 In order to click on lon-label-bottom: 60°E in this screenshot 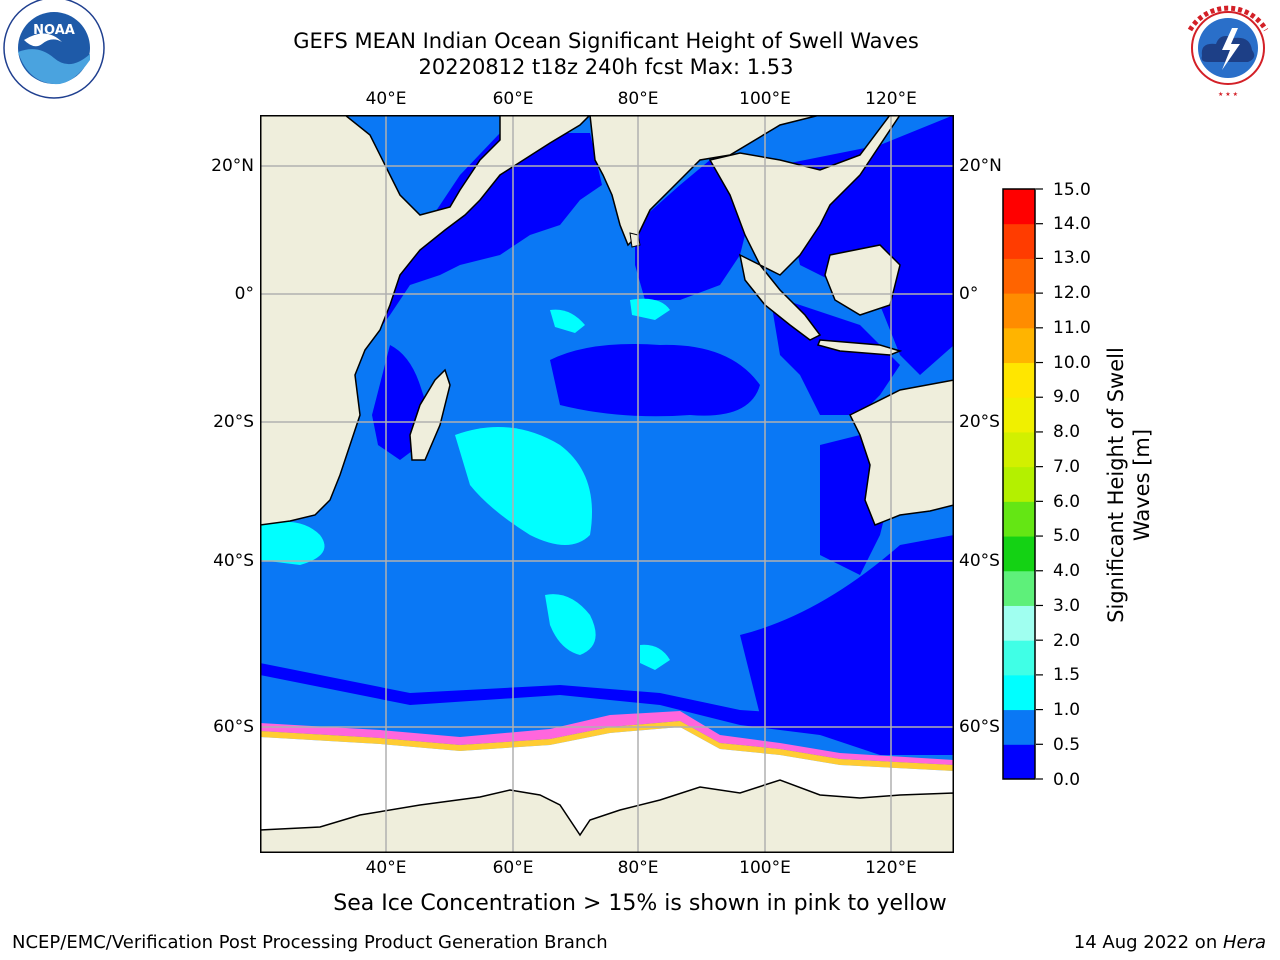, I will do `click(513, 868)`.